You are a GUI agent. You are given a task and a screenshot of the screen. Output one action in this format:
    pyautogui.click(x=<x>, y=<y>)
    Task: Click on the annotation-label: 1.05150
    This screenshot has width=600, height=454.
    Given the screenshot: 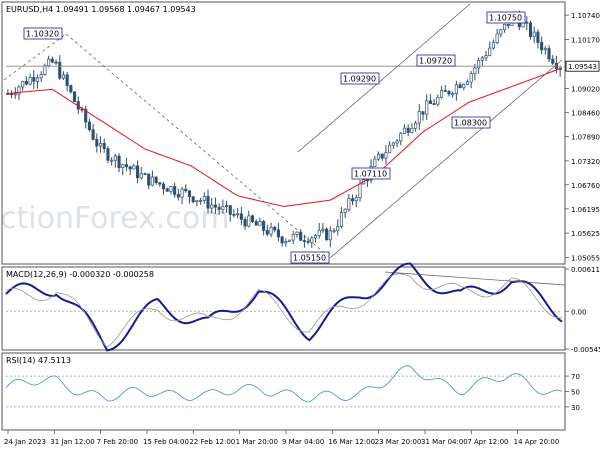 What is the action you would take?
    pyautogui.click(x=309, y=258)
    